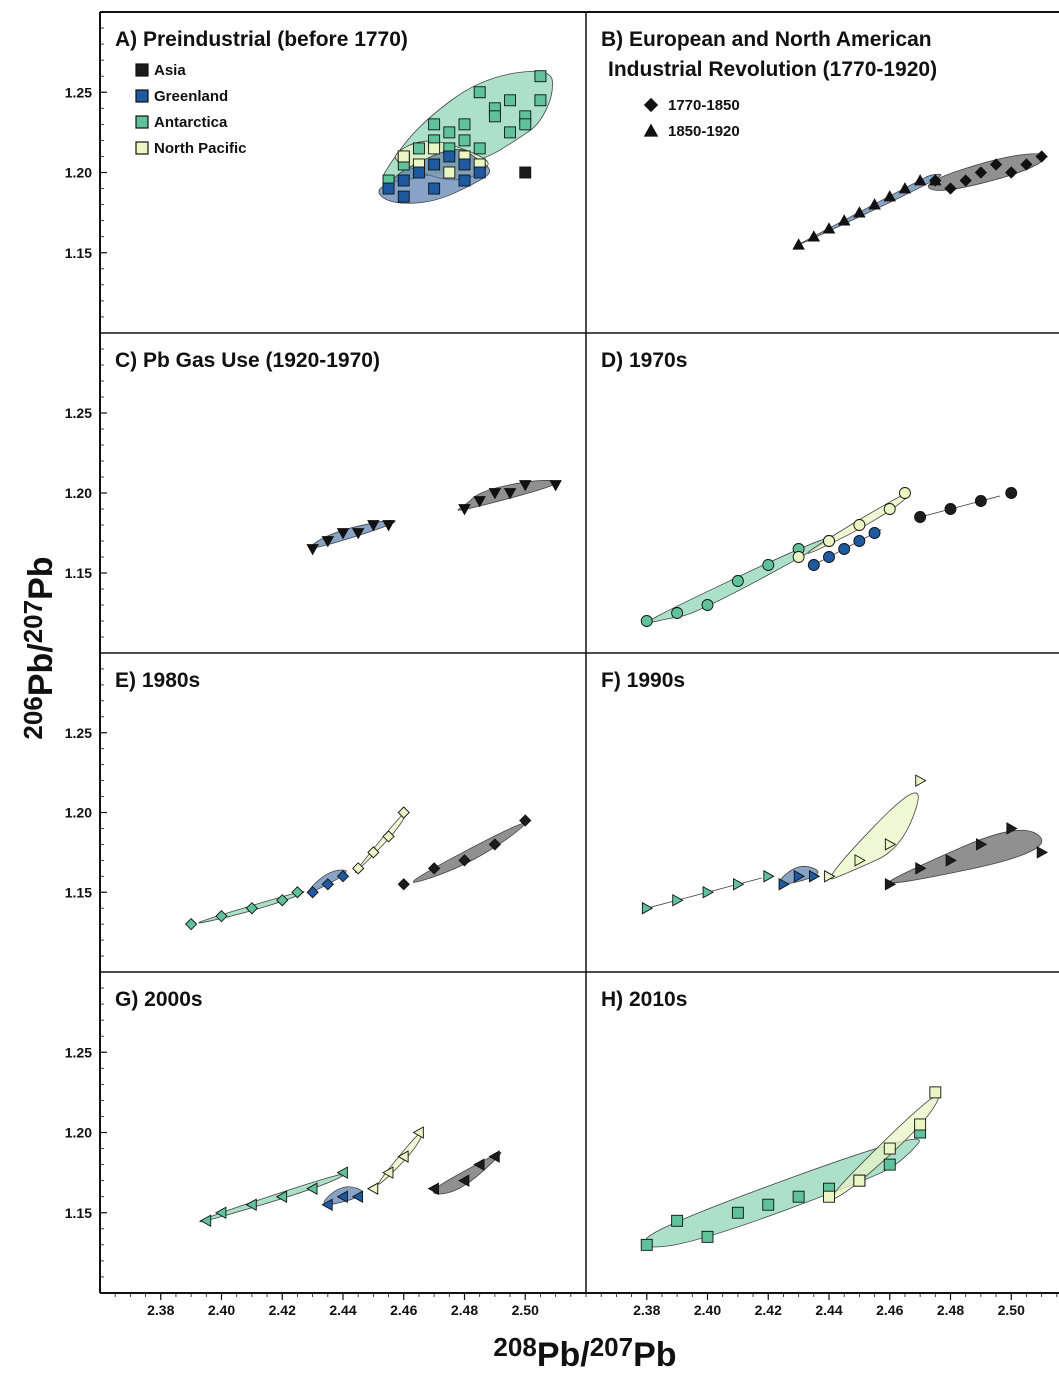 The width and height of the screenshot is (1059, 1375). Describe the element at coordinates (78, 733) in the screenshot. I see `y-tick-label: 1.25` at that location.